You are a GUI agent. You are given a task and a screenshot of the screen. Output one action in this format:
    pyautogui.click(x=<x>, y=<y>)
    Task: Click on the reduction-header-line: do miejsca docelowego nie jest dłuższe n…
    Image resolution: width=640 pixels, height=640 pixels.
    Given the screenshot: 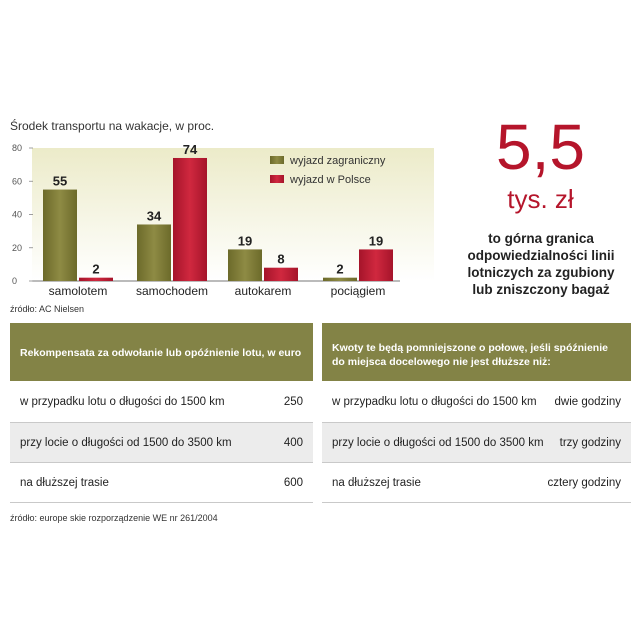 What is the action you would take?
    pyautogui.click(x=441, y=362)
    